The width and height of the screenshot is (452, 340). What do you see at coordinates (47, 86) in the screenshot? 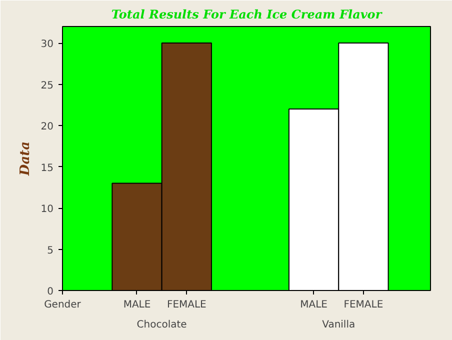
I see `y-tick-label: 25` at bounding box center [47, 86].